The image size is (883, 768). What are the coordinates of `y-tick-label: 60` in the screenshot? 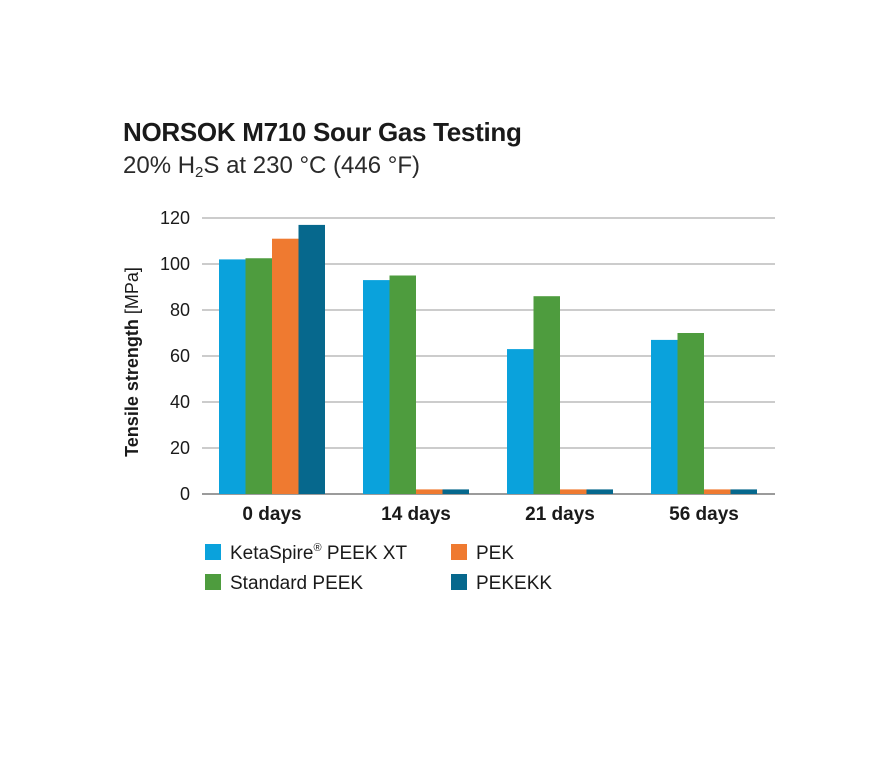 It's located at (180, 356).